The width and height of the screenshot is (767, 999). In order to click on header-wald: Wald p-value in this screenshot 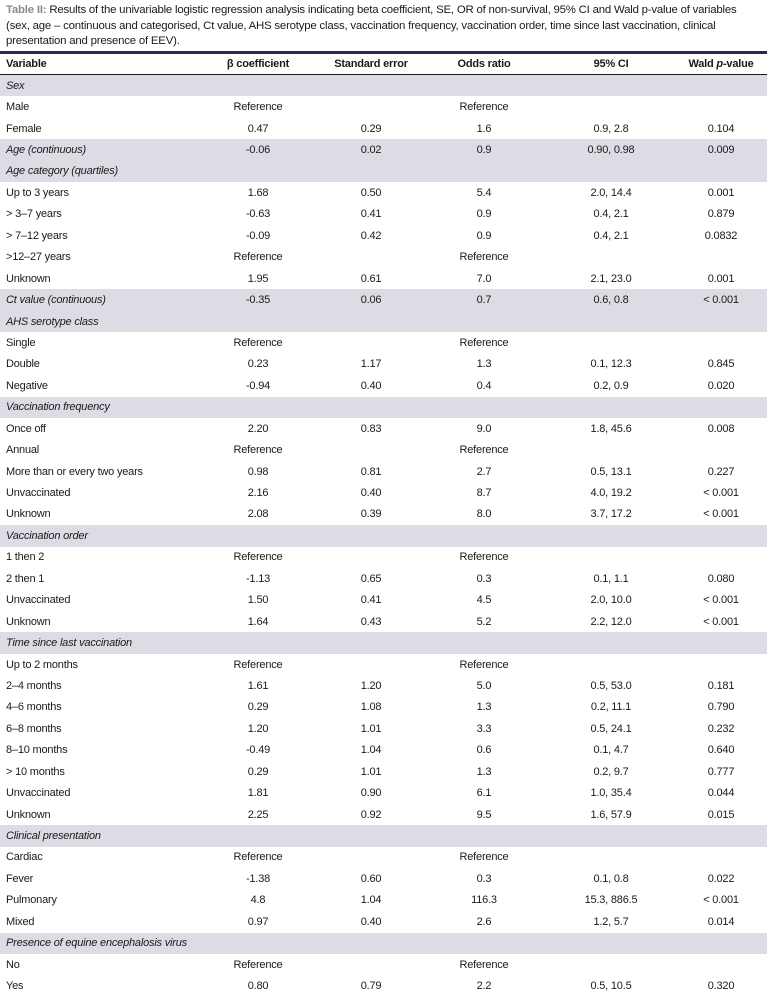, I will do `click(721, 64)`.